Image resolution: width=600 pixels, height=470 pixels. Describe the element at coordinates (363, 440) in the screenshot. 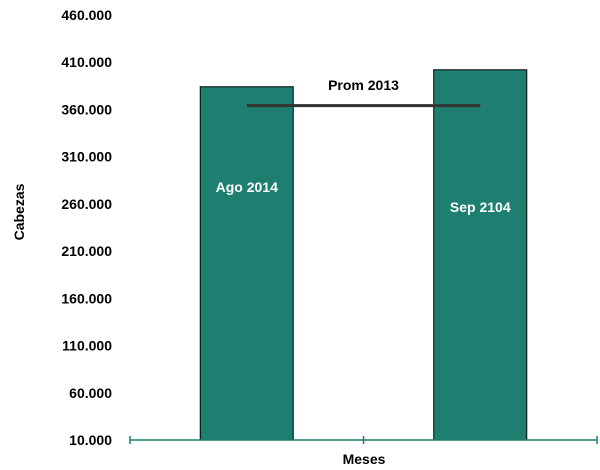

I see `x-axis` at that location.